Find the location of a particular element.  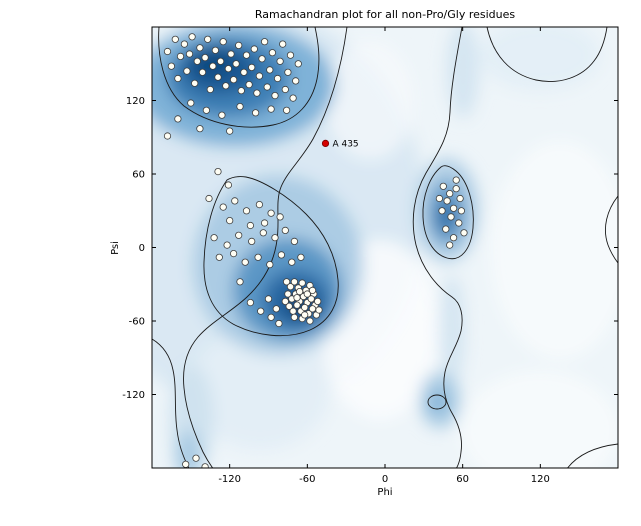

y-tick-label: 60 is located at coordinates (138, 175).